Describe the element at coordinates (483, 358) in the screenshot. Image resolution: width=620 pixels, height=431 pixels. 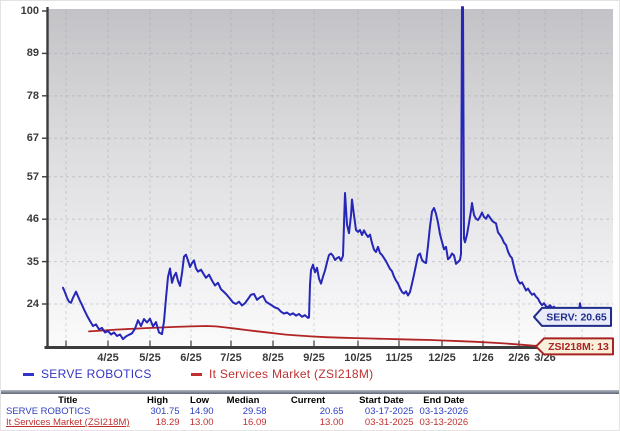
I see `x-tick-label: 1/26` at that location.